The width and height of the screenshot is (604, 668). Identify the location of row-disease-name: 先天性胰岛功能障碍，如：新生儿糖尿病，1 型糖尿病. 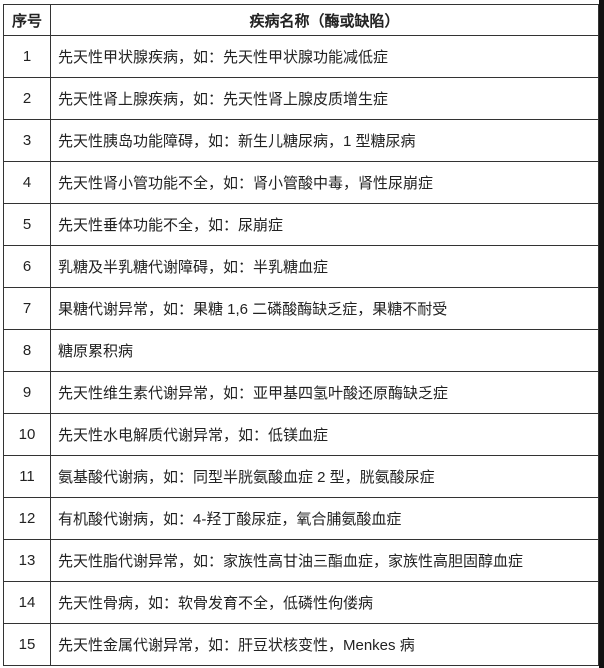
(324, 140).